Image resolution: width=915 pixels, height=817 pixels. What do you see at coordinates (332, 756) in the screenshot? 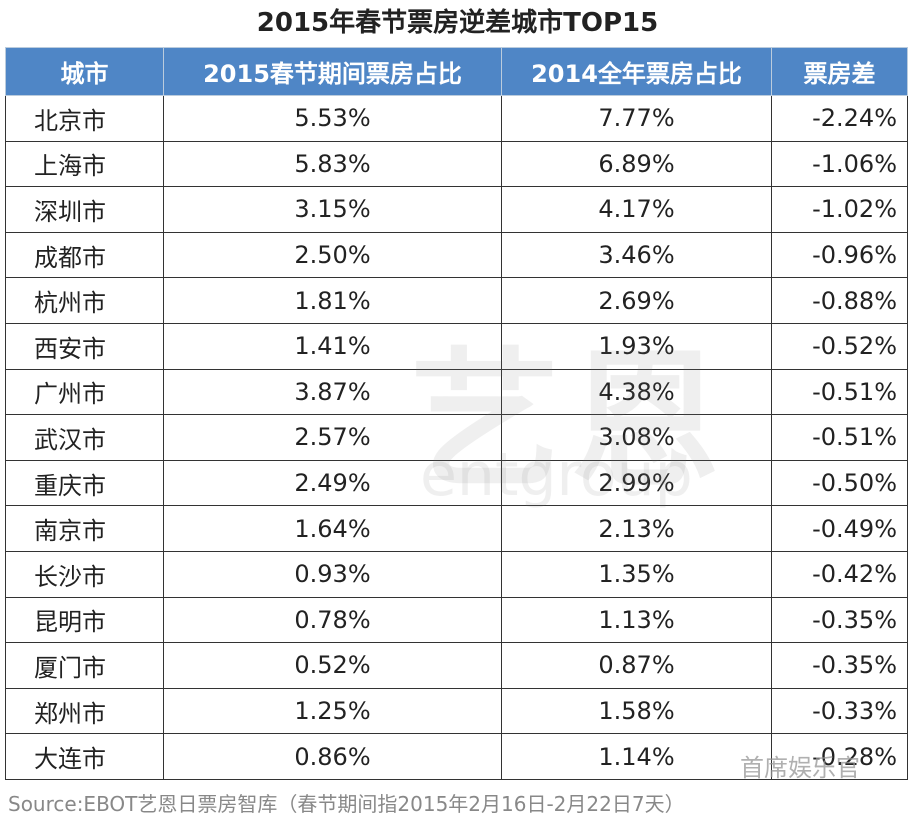
I see `table-cell: 0.86%` at bounding box center [332, 756].